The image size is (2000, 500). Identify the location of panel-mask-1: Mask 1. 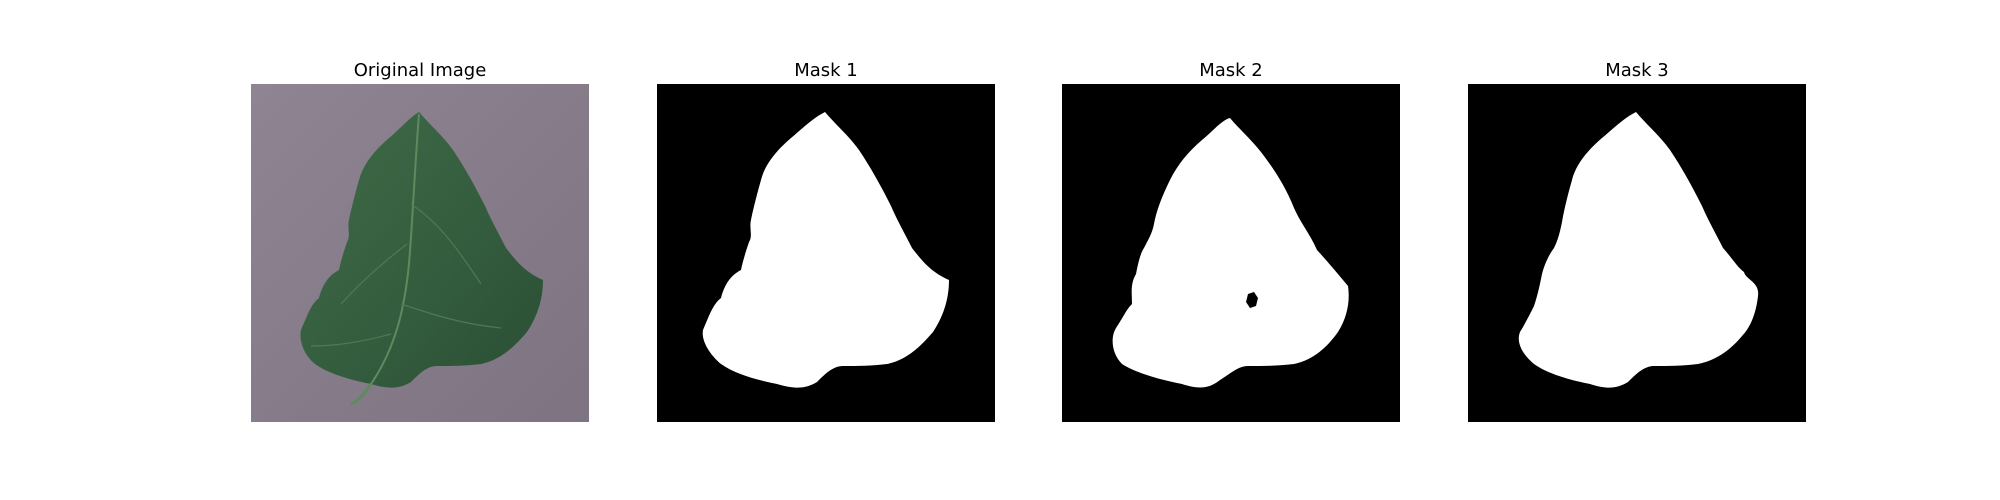
(826, 240).